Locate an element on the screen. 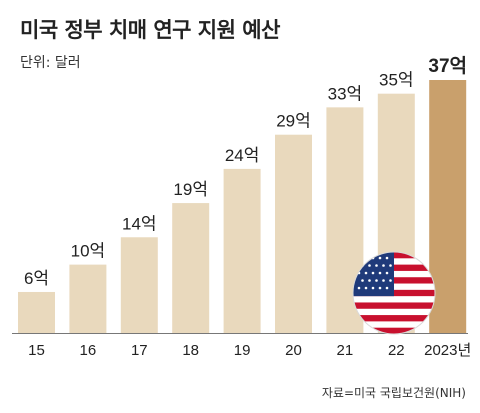 The width and height of the screenshot is (480, 413). data-label-17: 14억 is located at coordinates (139, 223).